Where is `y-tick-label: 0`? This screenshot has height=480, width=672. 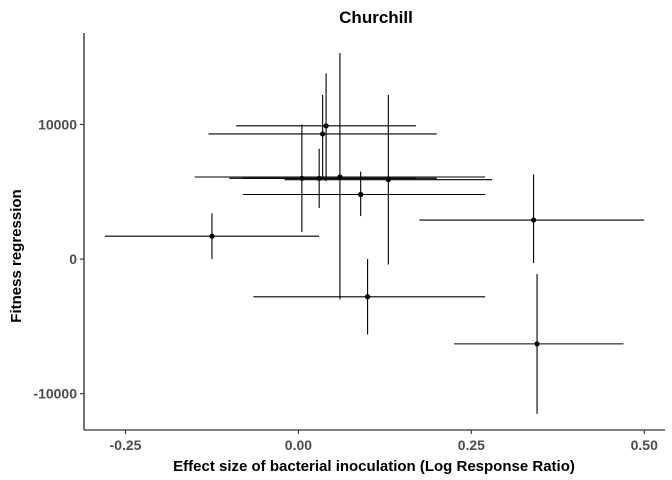 y-tick-label: 0 is located at coordinates (73, 259).